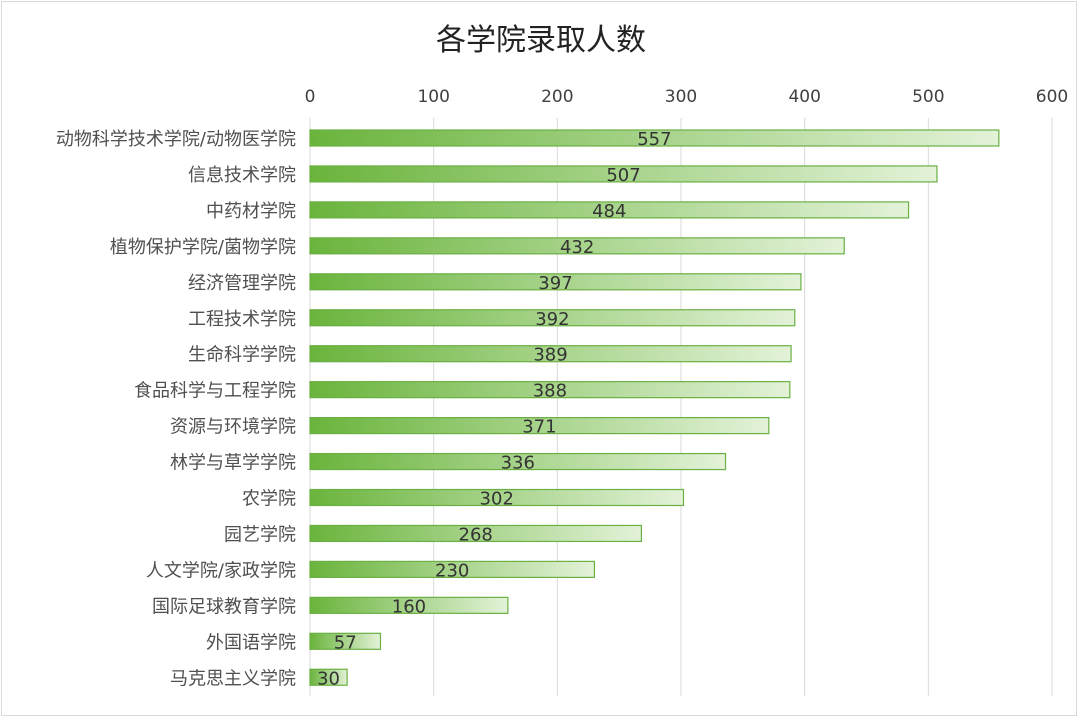  Describe the element at coordinates (242, 283) in the screenshot. I see `category-label: 经济管理学院` at that location.